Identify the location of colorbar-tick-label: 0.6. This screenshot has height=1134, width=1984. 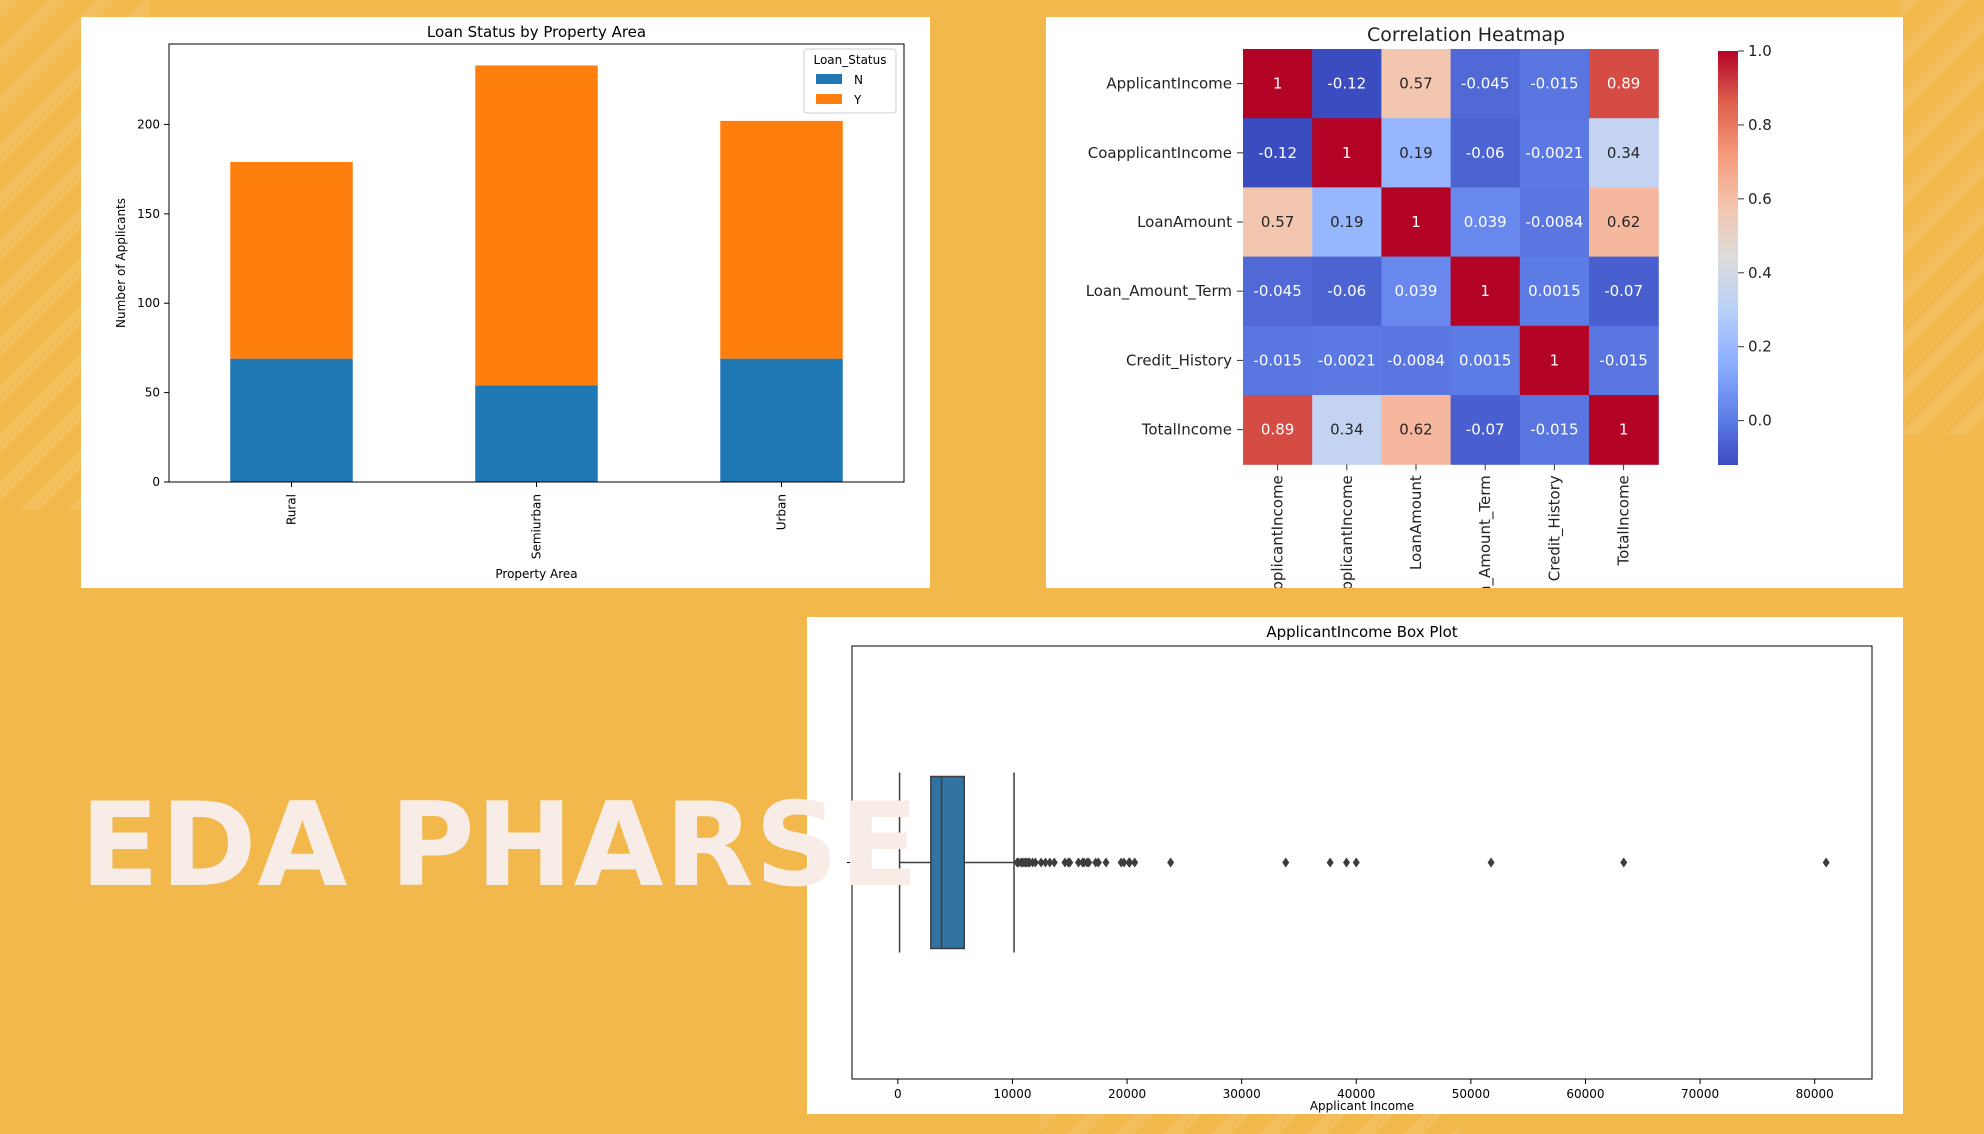
(1760, 199).